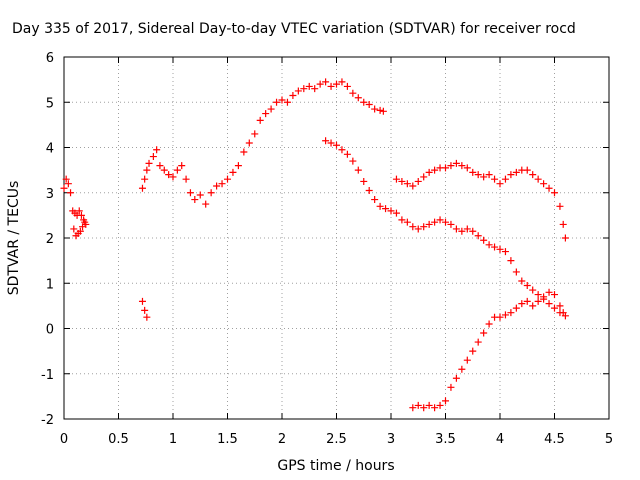 This screenshot has height=480, width=640. I want to click on y-tick-label: 0, so click(50, 330).